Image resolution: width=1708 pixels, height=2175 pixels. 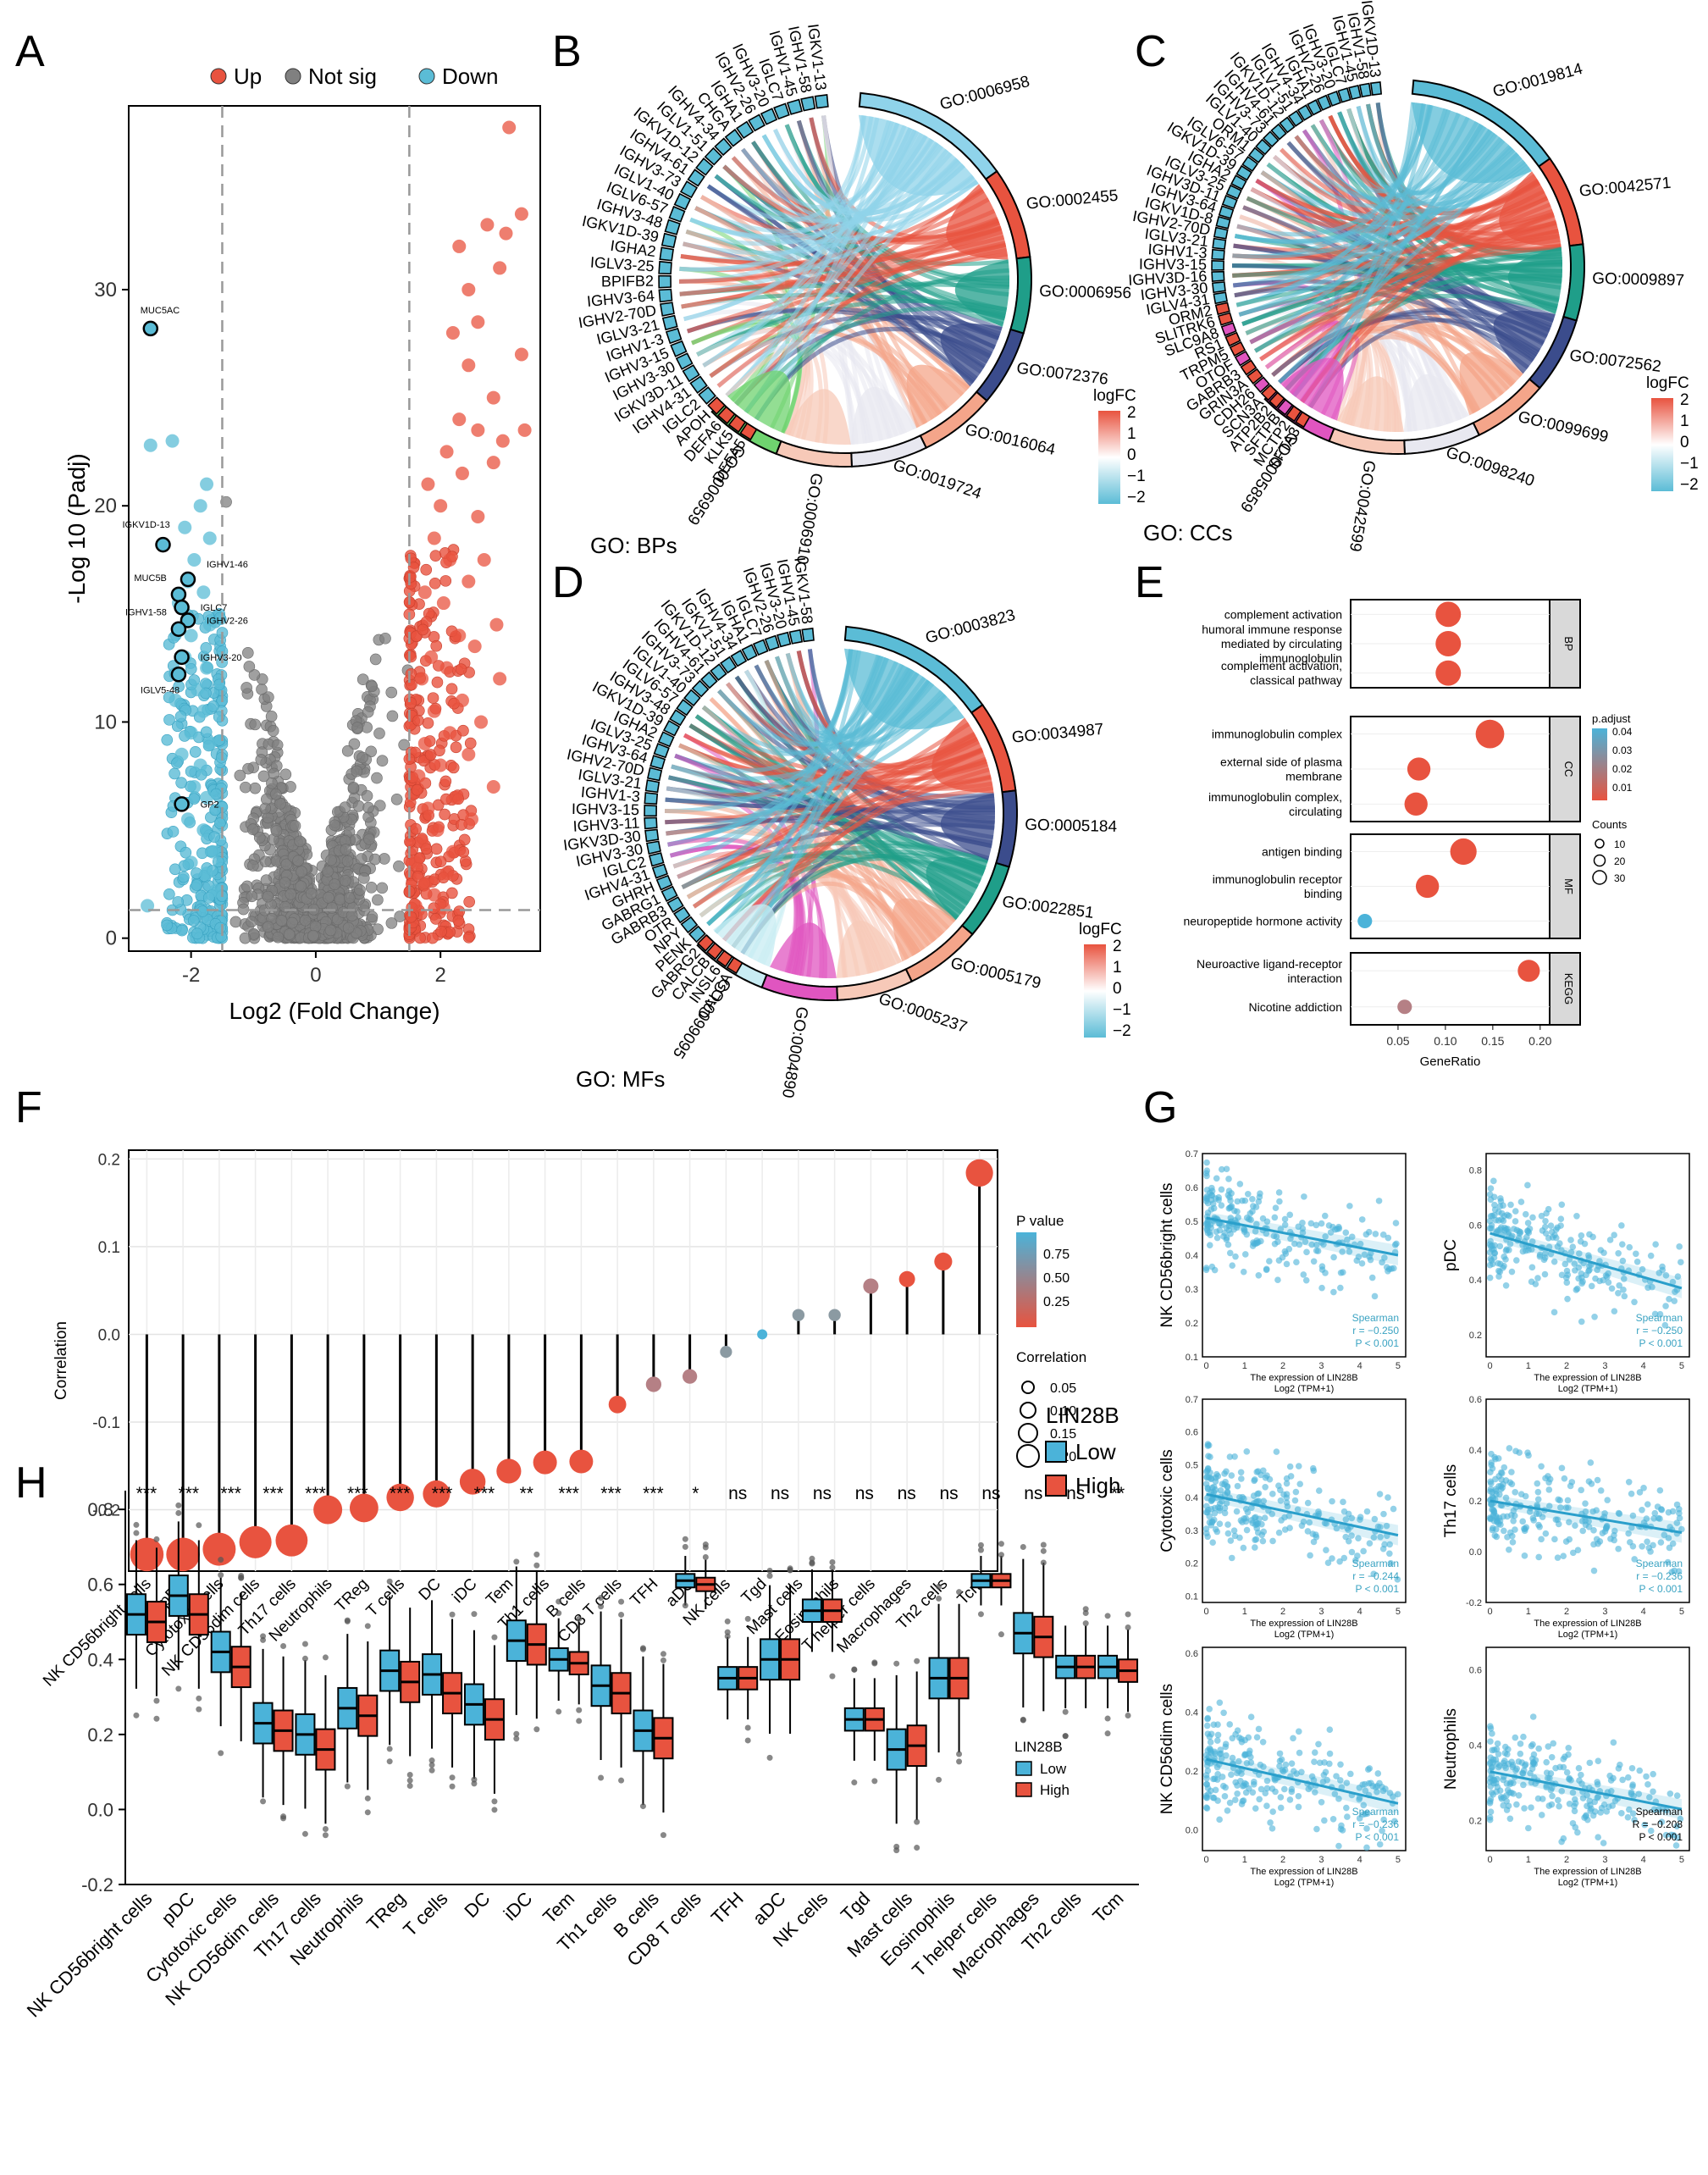 I want to click on legend-tick: 2, so click(x=1132, y=413).